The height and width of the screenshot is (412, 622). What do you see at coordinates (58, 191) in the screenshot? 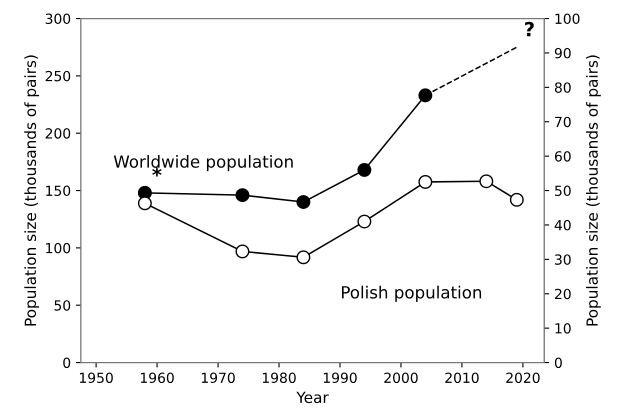
I see `y-tick-label: 150` at bounding box center [58, 191].